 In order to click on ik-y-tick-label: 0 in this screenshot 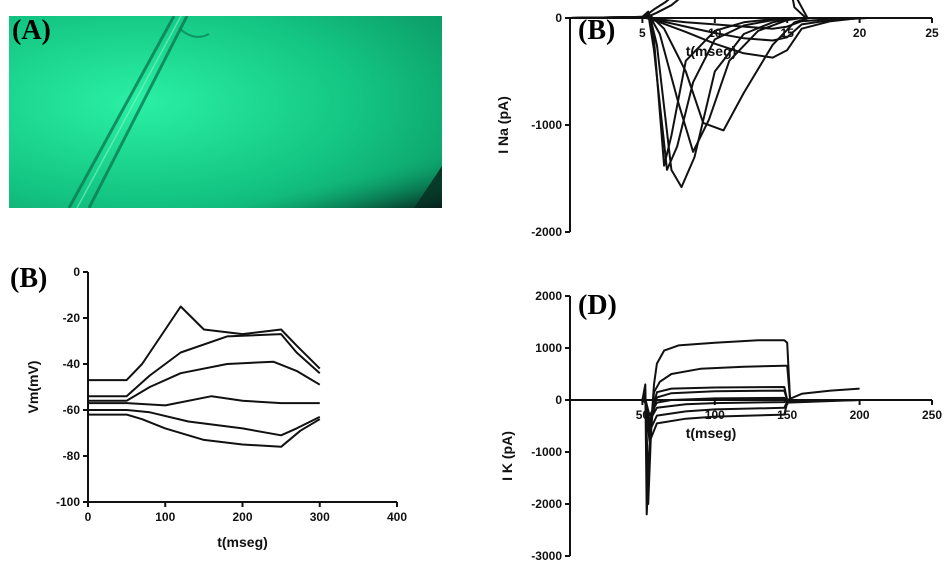, I will do `click(558, 400)`.